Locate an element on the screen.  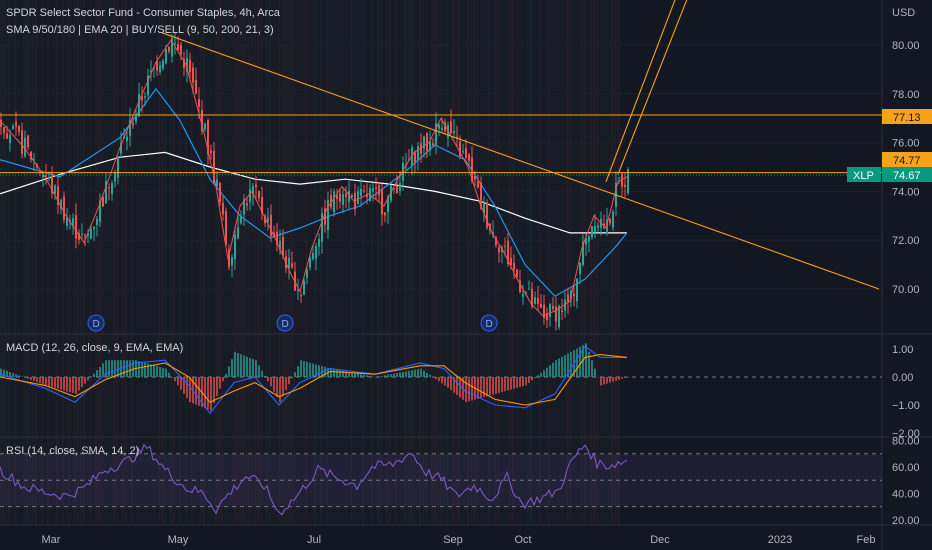
rsi-bands is located at coordinates (441, 480).